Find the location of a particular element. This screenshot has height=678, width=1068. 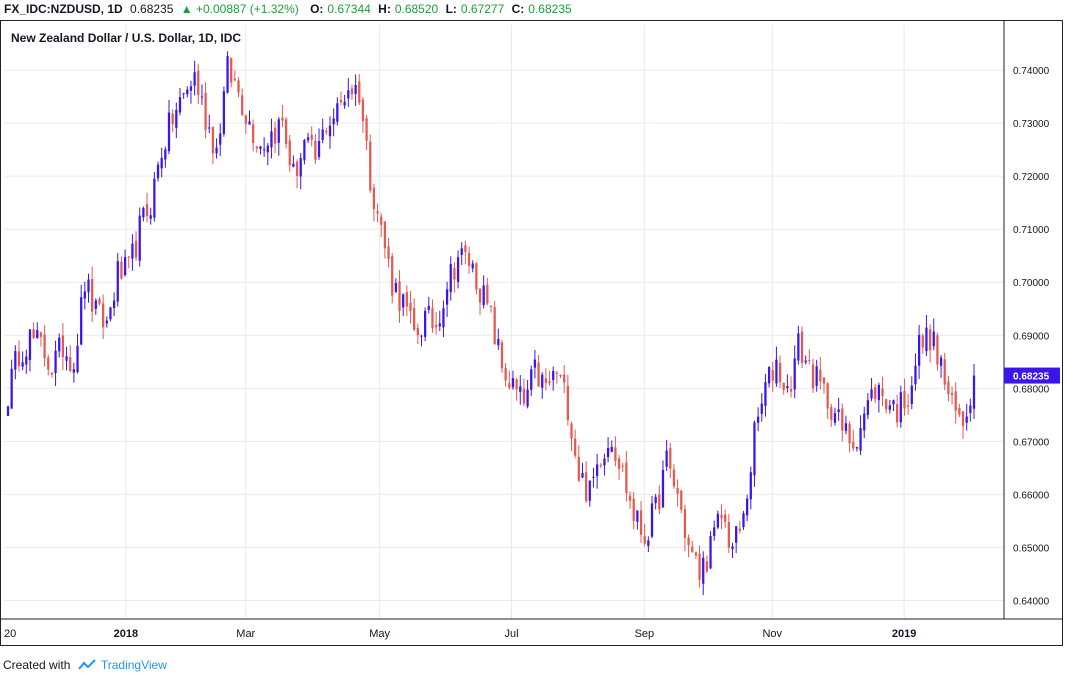

created-with-text: Created with is located at coordinates (37, 665).